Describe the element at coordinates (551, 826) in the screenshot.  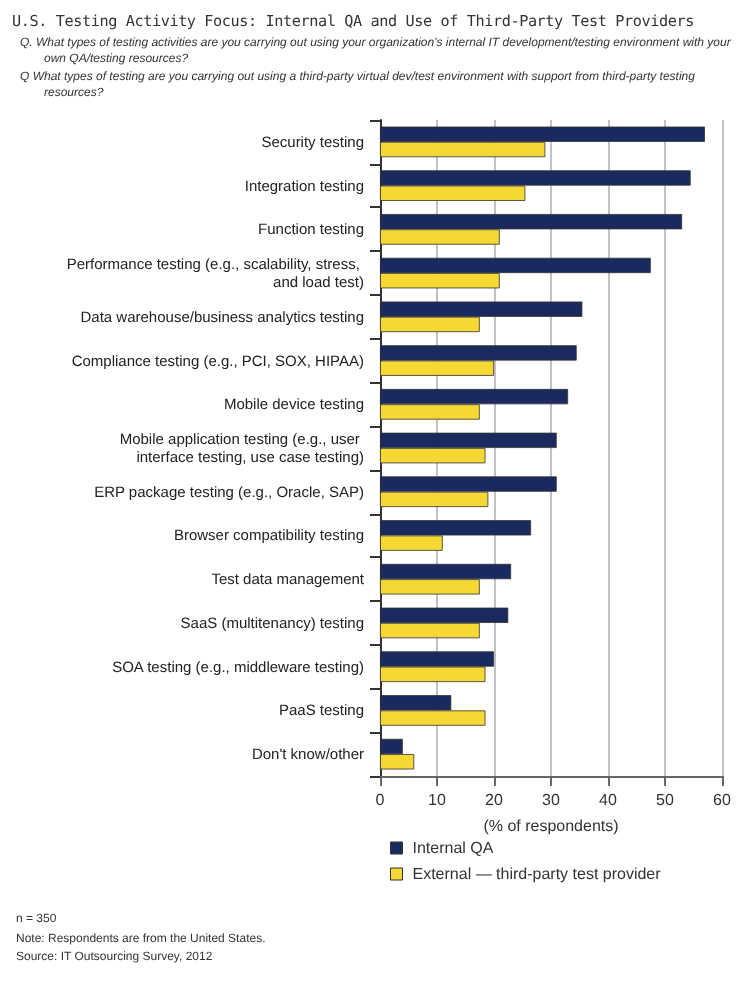
I see `x-axis-title: (% of respondents)` at that location.